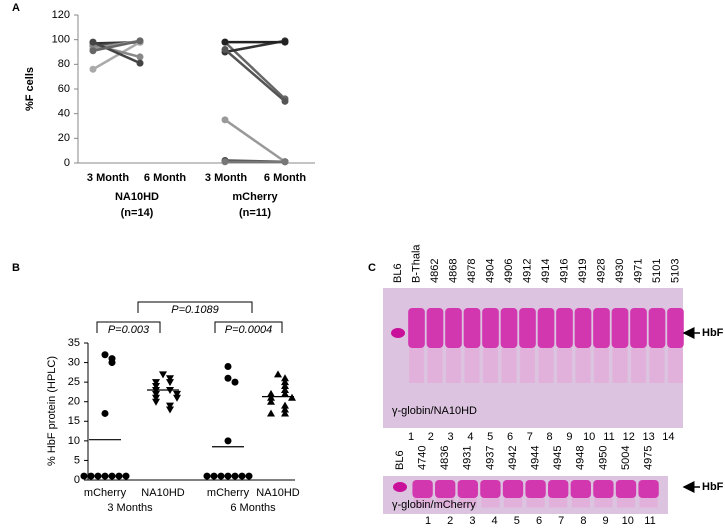 Image resolution: width=725 pixels, height=528 pixels. What do you see at coordinates (400, 460) in the screenshot?
I see `lane-label: BL6` at bounding box center [400, 460].